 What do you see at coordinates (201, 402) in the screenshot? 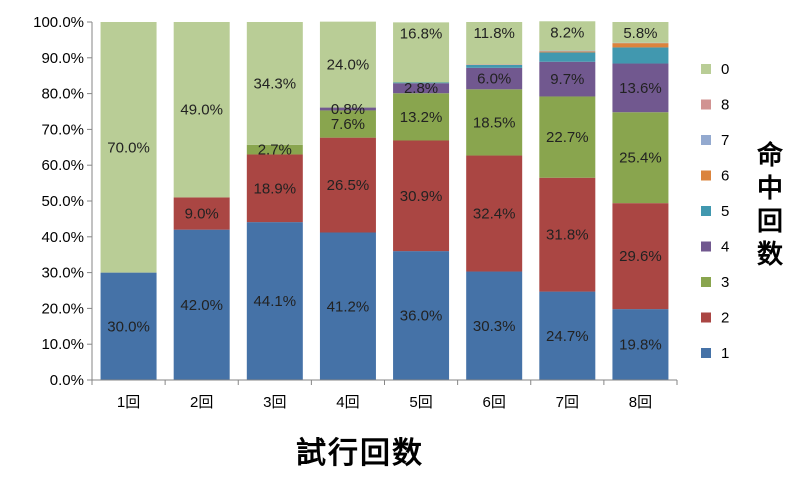
I see `x-tick-label: 2回` at bounding box center [201, 402].